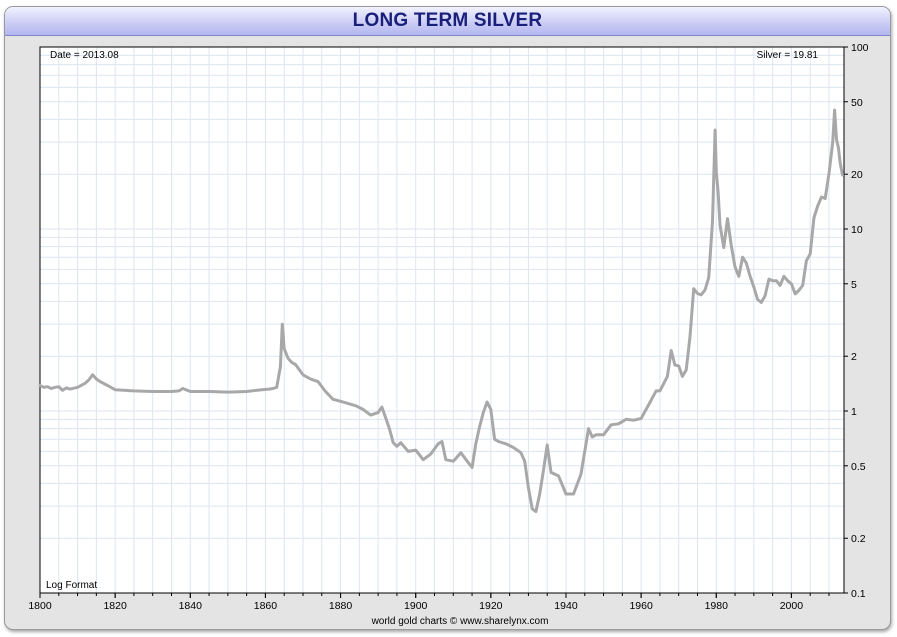  What do you see at coordinates (854, 285) in the screenshot?
I see `y-tick-label: 5` at bounding box center [854, 285].